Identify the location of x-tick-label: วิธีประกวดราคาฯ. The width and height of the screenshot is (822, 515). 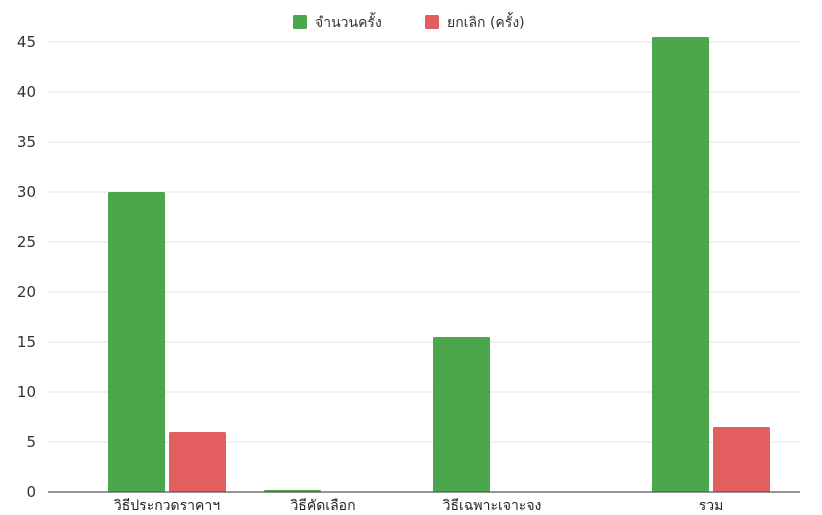
(167, 506).